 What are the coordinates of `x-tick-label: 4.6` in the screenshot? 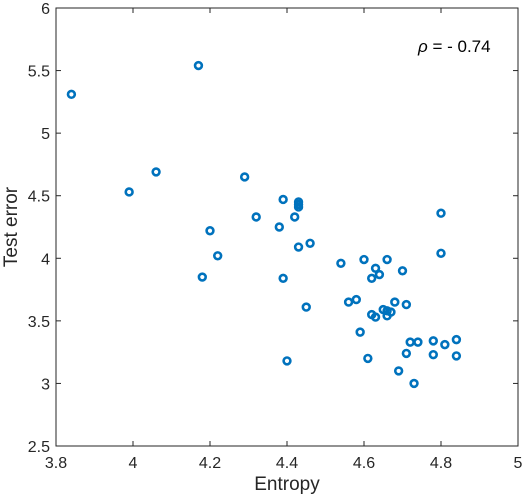 It's located at (364, 463).